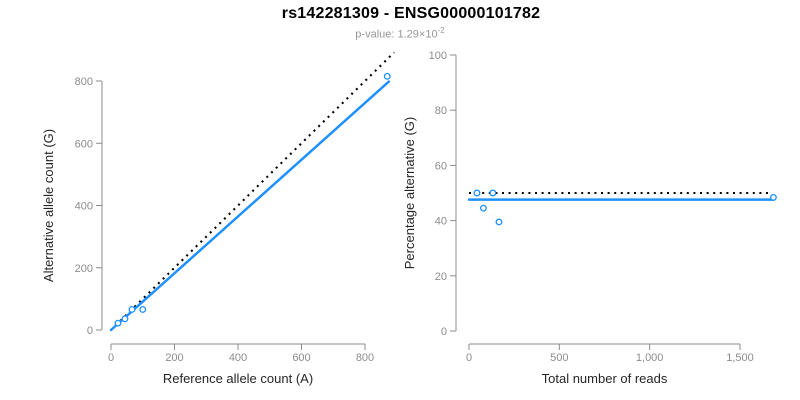 The image size is (800, 400). I want to click on x-tick-label: 1,000, so click(650, 358).